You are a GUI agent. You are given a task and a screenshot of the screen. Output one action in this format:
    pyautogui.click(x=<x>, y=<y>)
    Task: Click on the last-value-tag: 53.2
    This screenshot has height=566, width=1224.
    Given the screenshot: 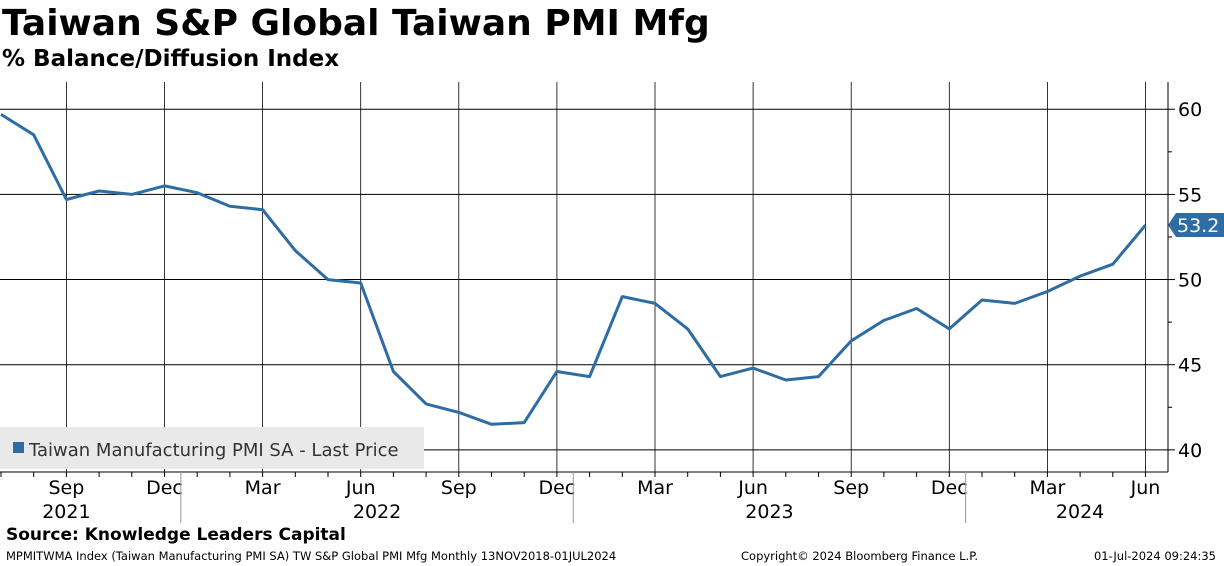 What is the action you would take?
    pyautogui.click(x=1196, y=225)
    